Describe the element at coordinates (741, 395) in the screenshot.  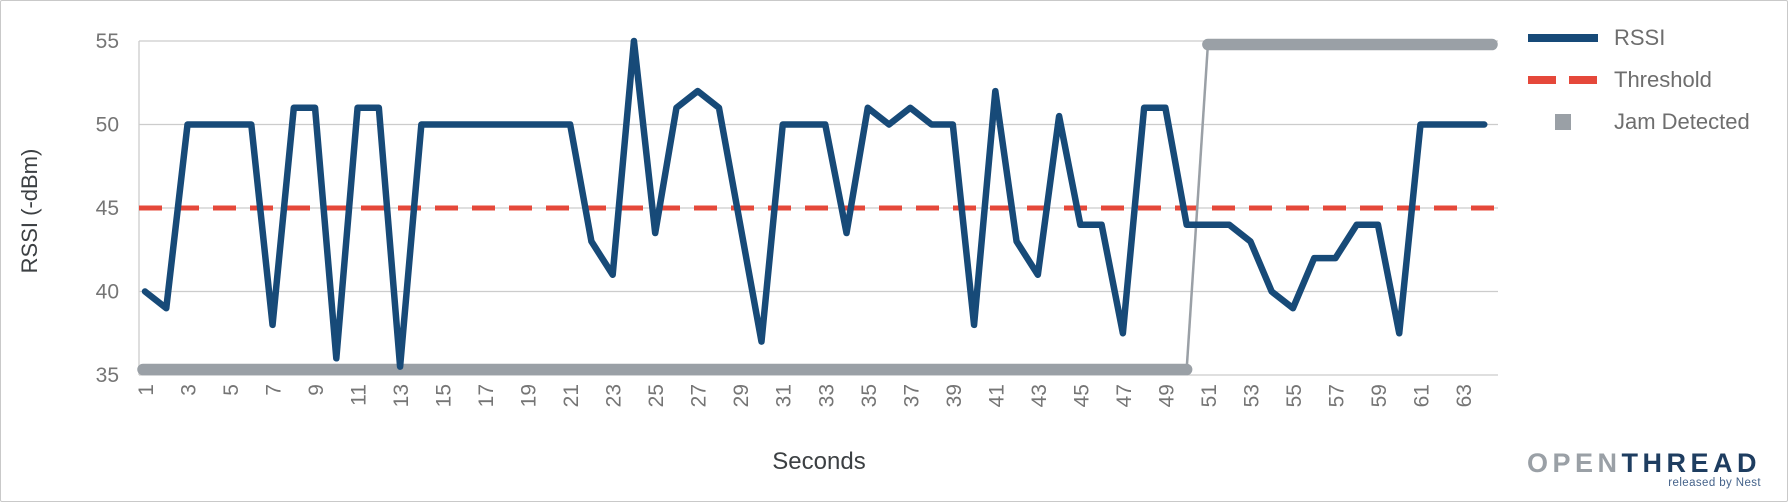
I see `svg-text: 29` at that location.